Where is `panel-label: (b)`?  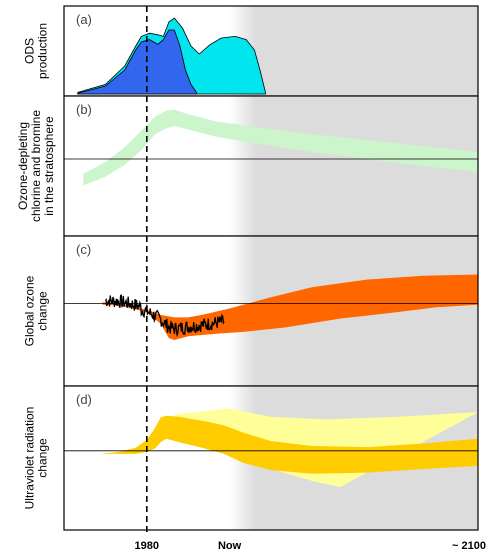 panel-label: (b) is located at coordinates (84, 109).